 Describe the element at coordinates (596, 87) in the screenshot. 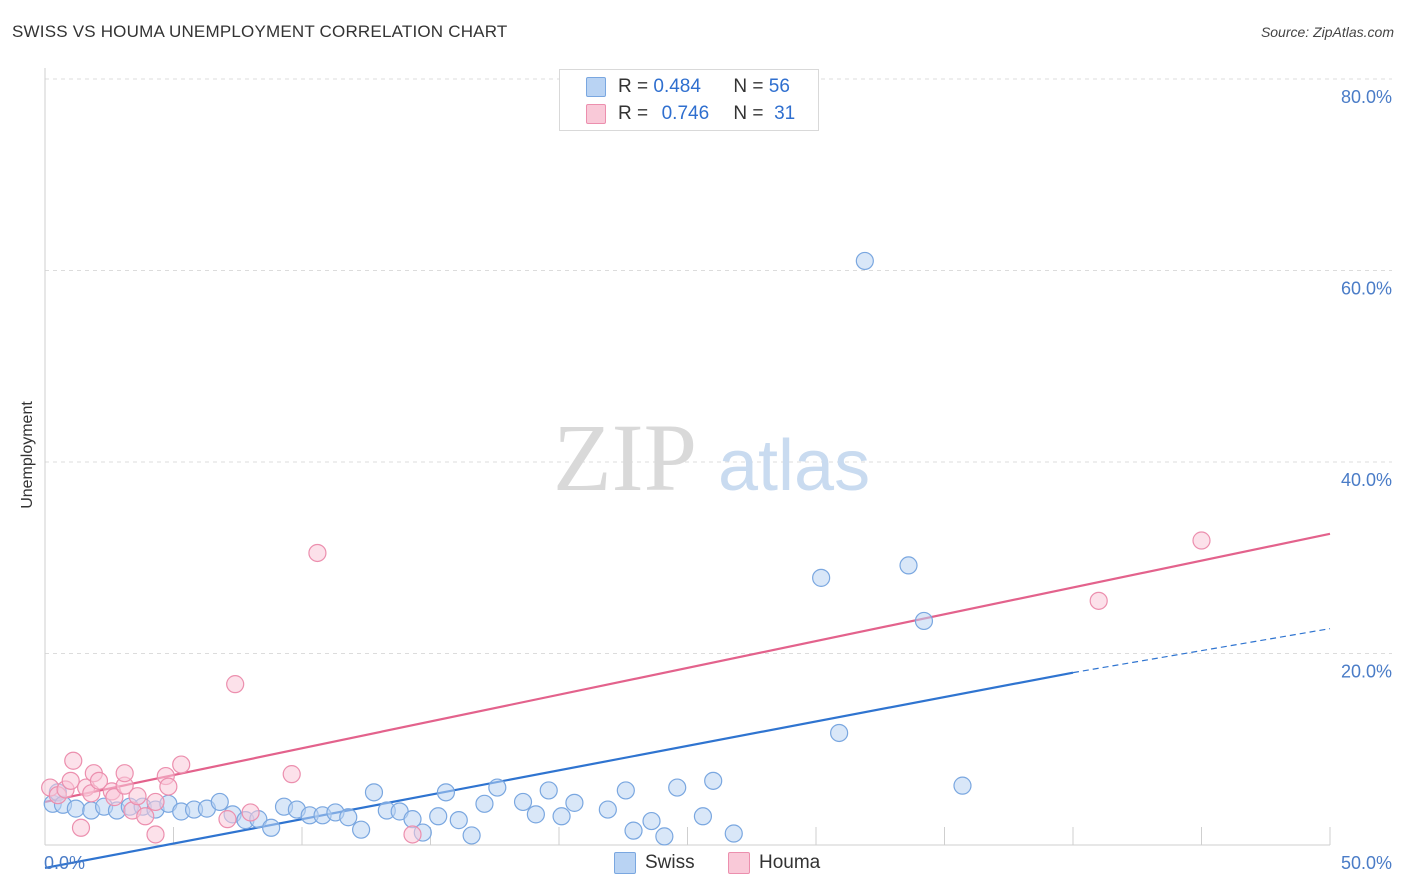

I see `swiss-swatch` at that location.